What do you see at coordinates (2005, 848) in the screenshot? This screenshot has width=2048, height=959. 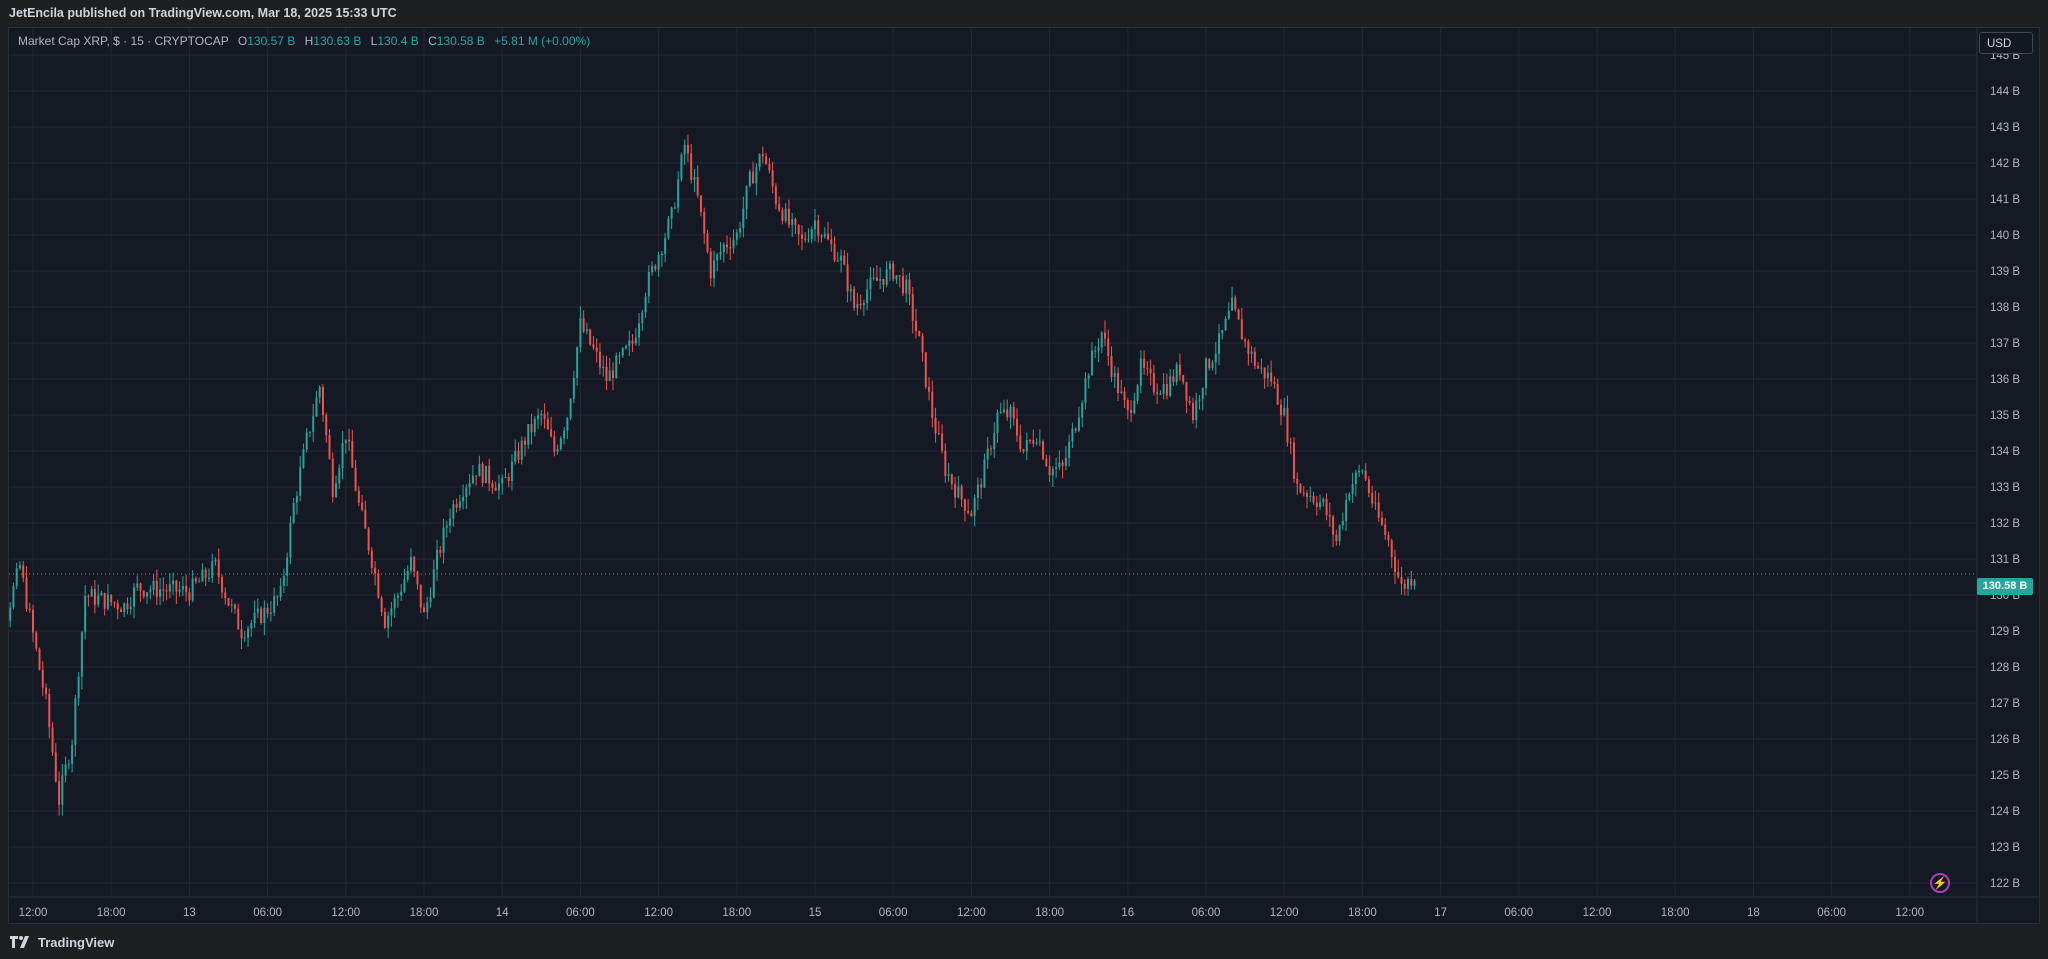 I see `y-tick-label: 123 B` at bounding box center [2005, 848].